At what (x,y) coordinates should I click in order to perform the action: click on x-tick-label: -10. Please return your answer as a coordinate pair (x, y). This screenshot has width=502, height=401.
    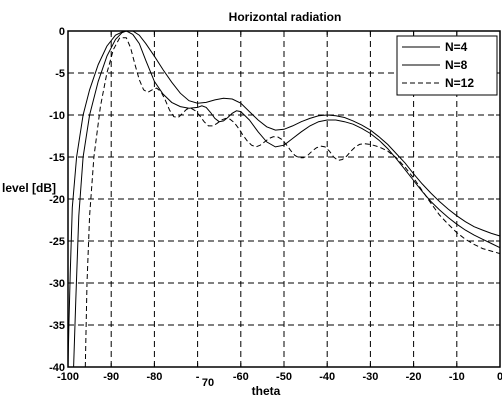
    Looking at the image, I should click on (457, 377).